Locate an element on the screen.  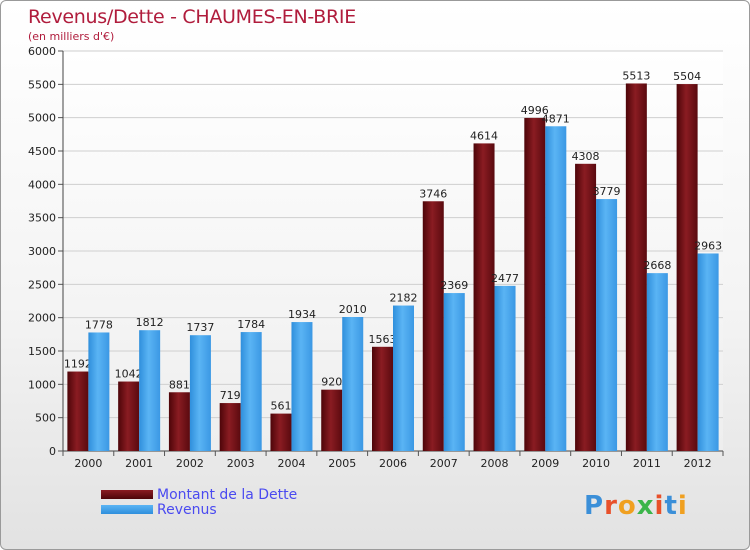
x-tick-label: 2011 is located at coordinates (647, 463).